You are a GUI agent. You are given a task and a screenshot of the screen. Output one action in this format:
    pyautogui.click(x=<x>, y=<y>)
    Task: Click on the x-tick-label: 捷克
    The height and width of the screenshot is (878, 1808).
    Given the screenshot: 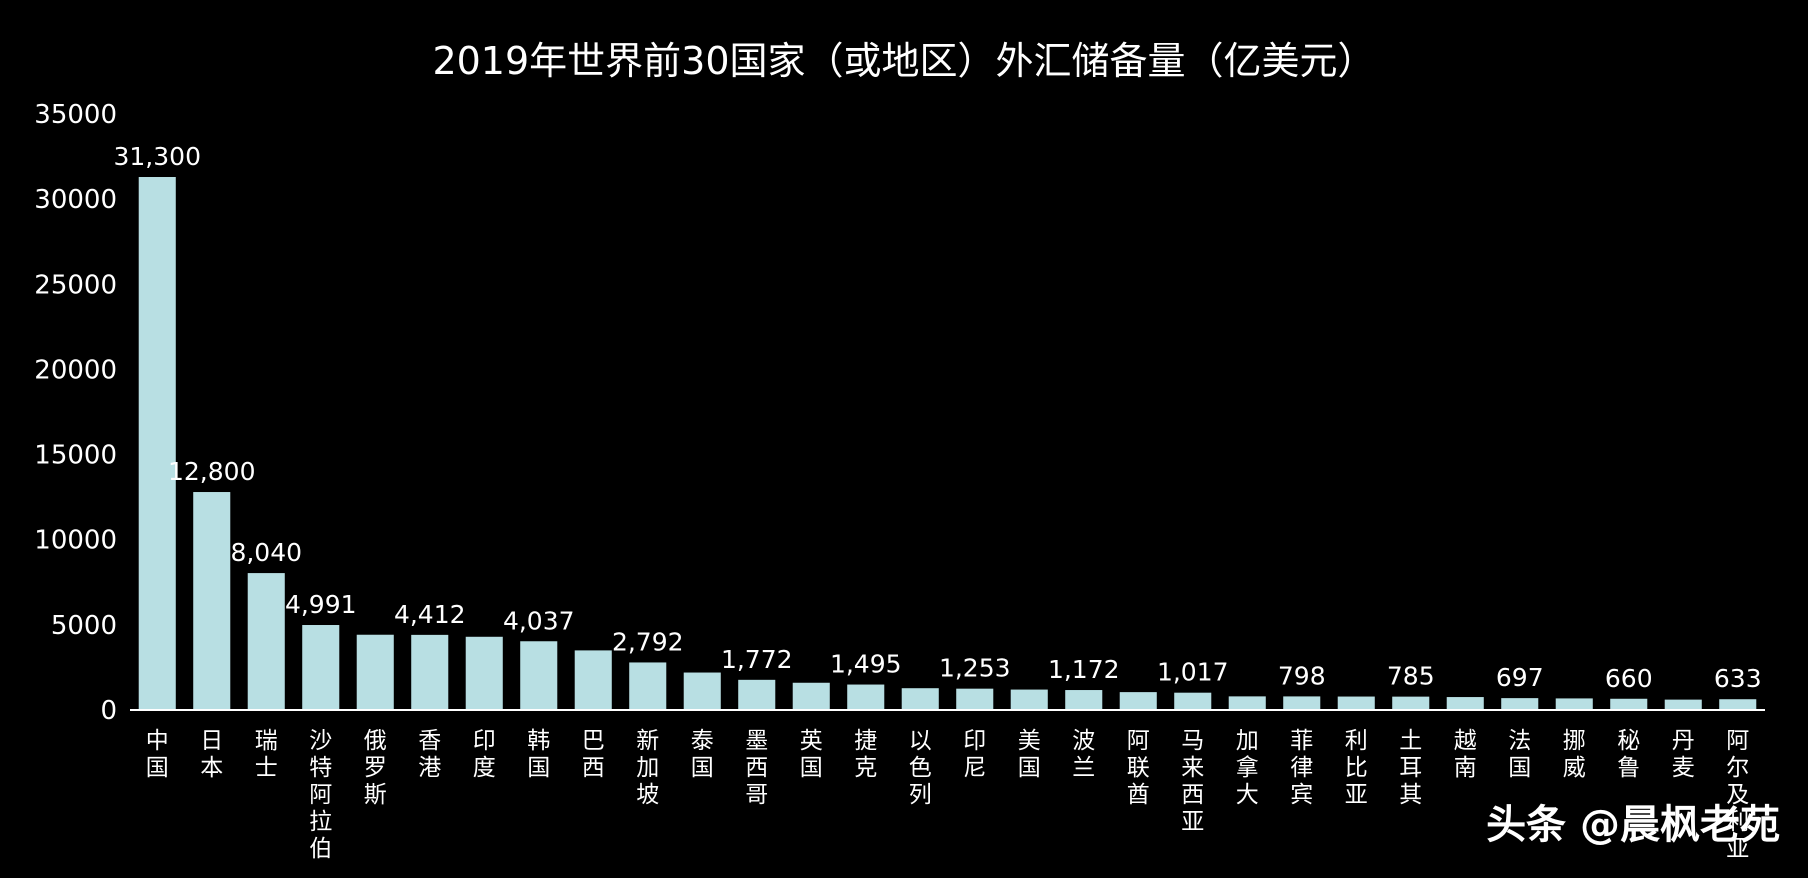 What is the action you would take?
    pyautogui.click(x=865, y=754)
    